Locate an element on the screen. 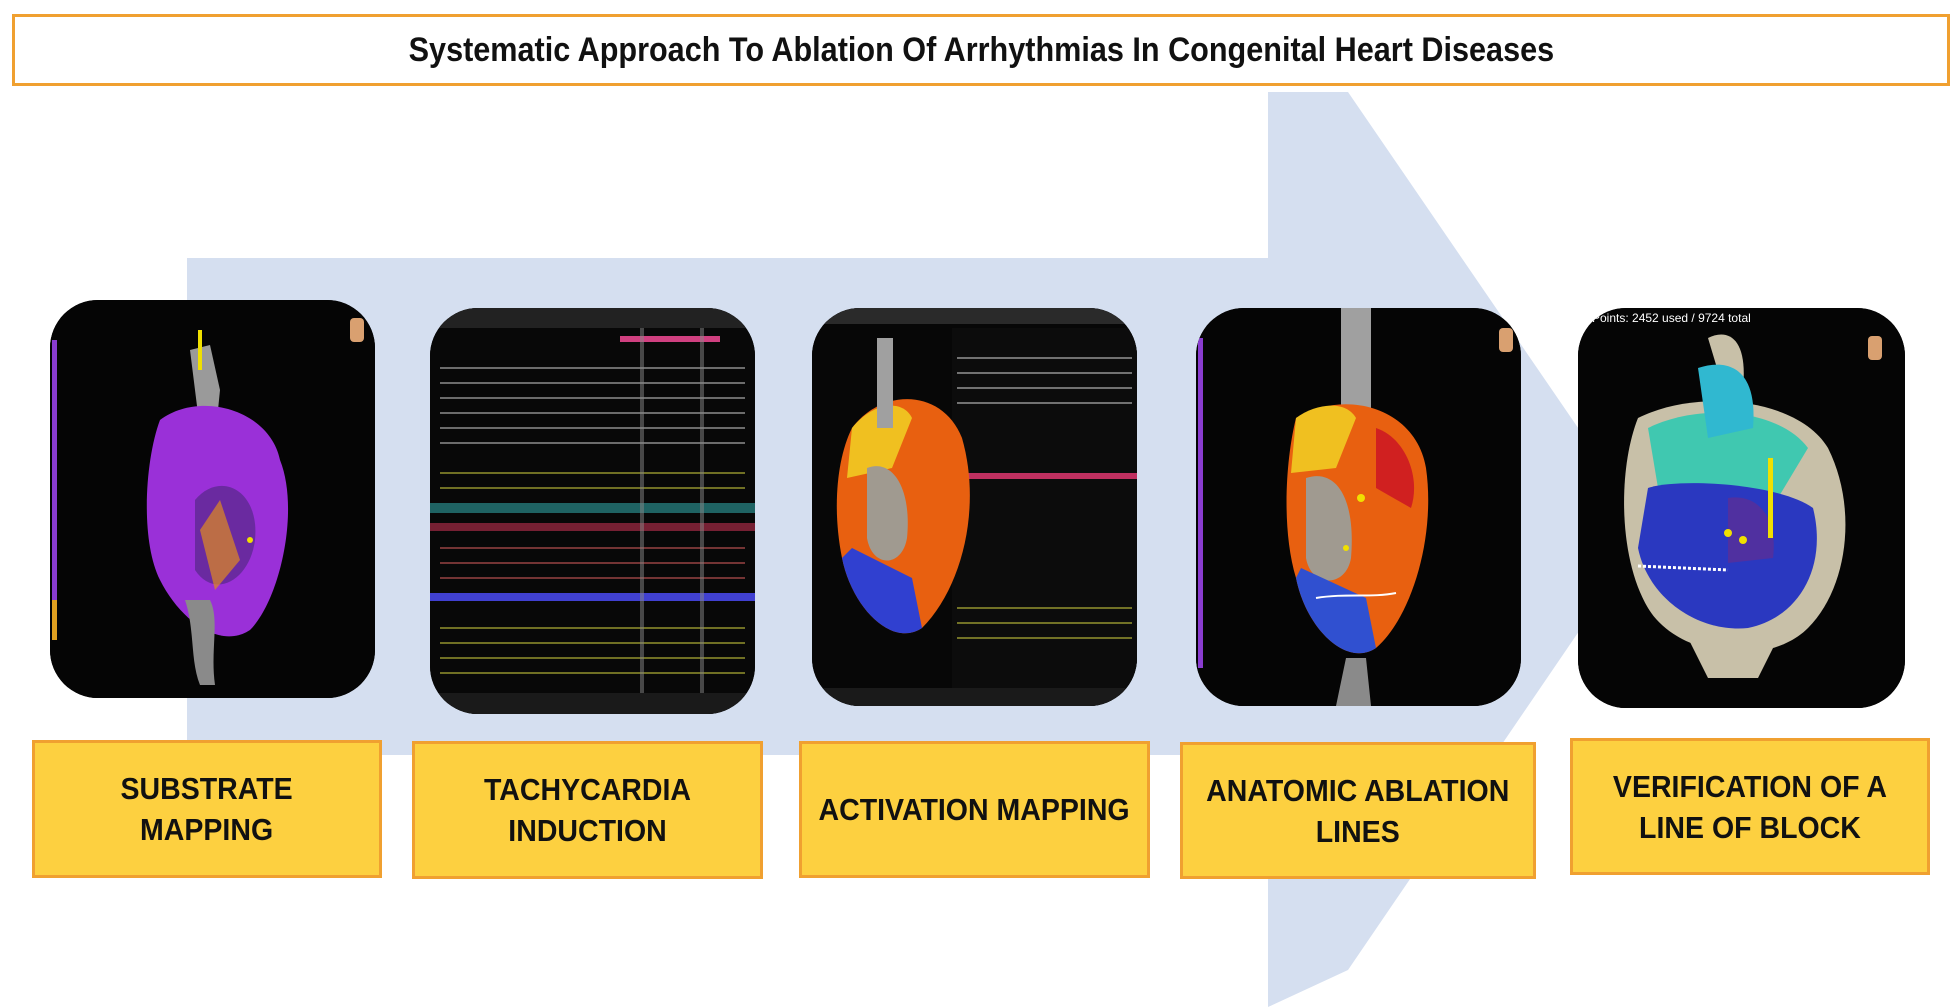  panel-verification: Points: 2452 used / 9724 total is located at coordinates (1741, 508).